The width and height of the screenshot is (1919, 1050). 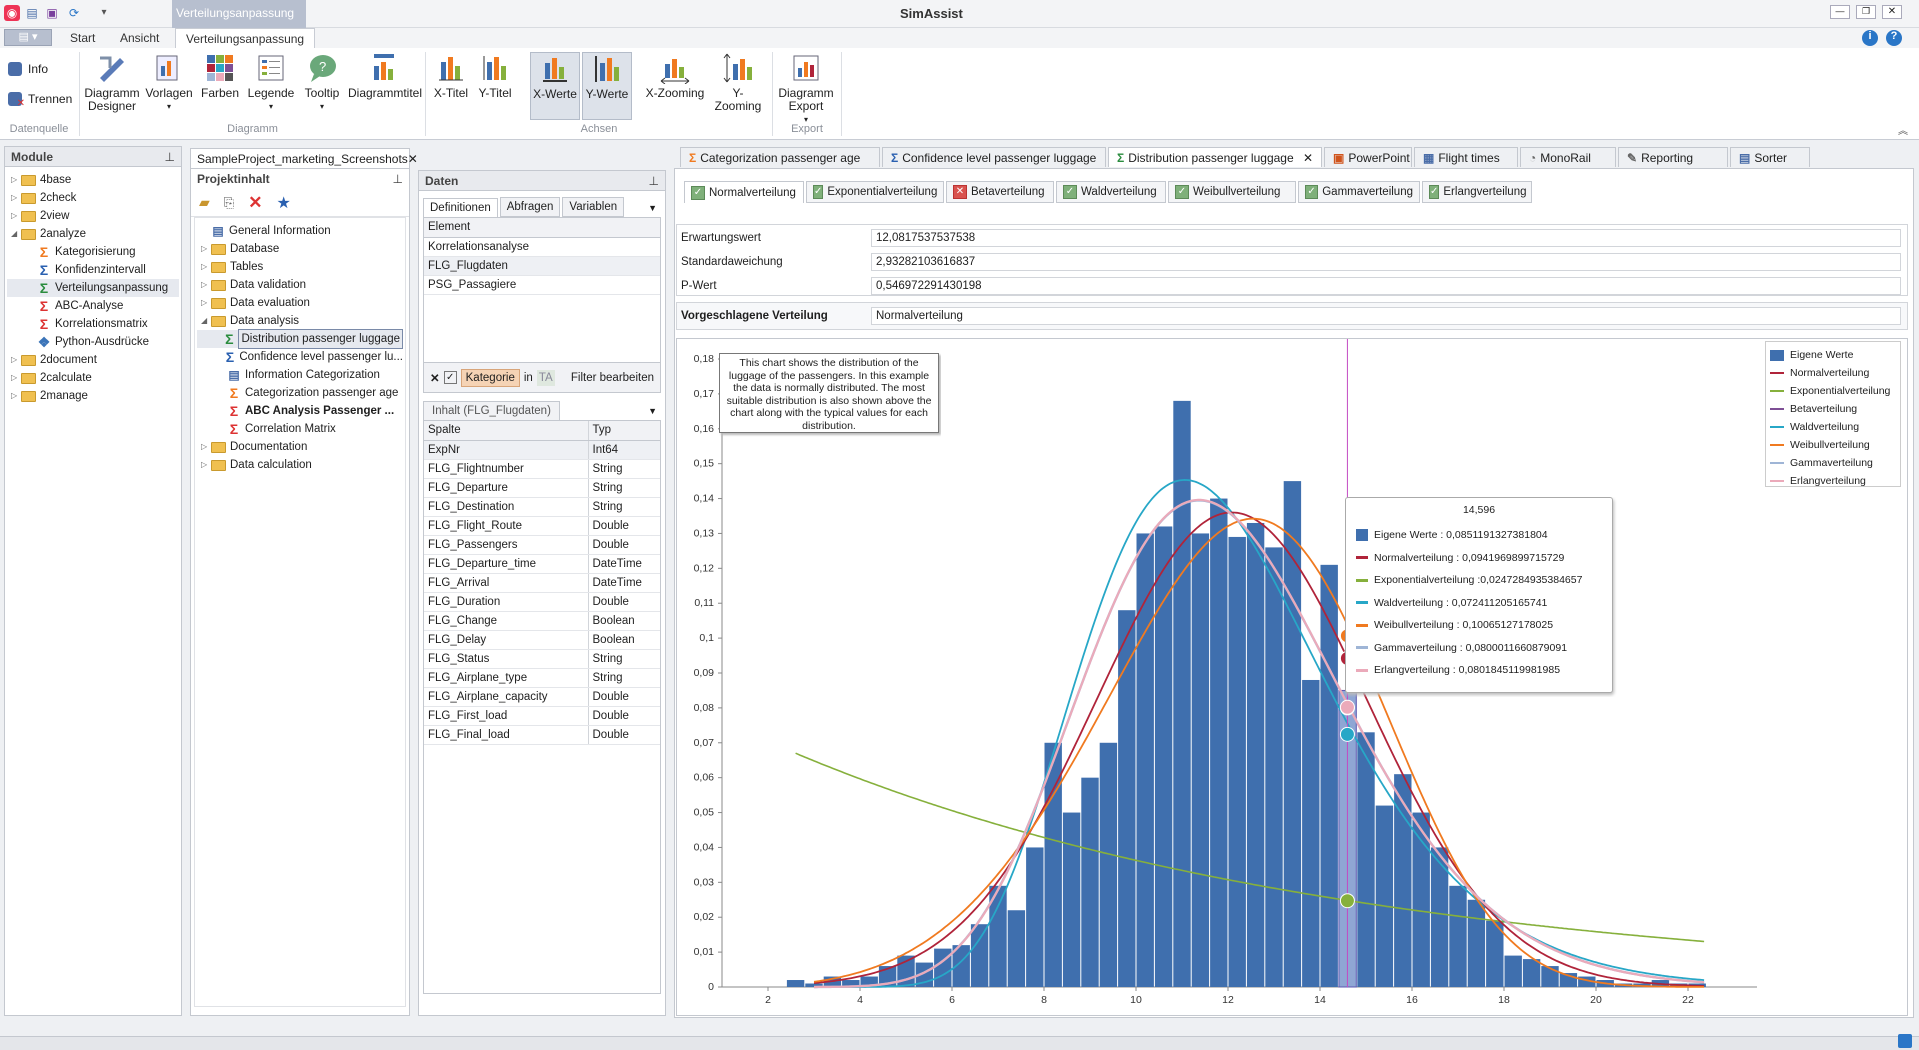 I want to click on legend-item: Normalverteilung, so click(x=1833, y=373).